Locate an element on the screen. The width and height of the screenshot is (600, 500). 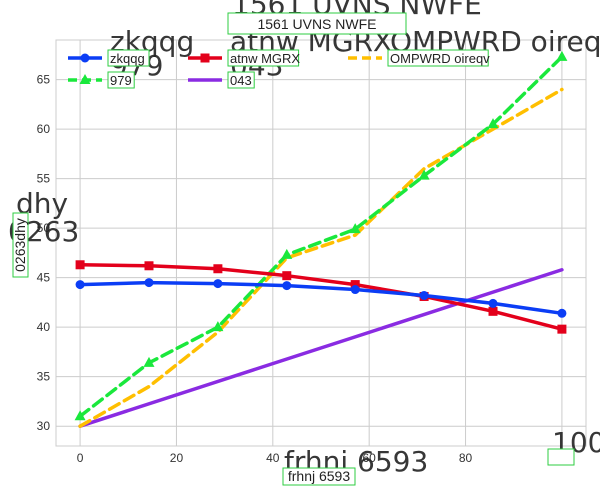
title-box is located at coordinates (317, 23).